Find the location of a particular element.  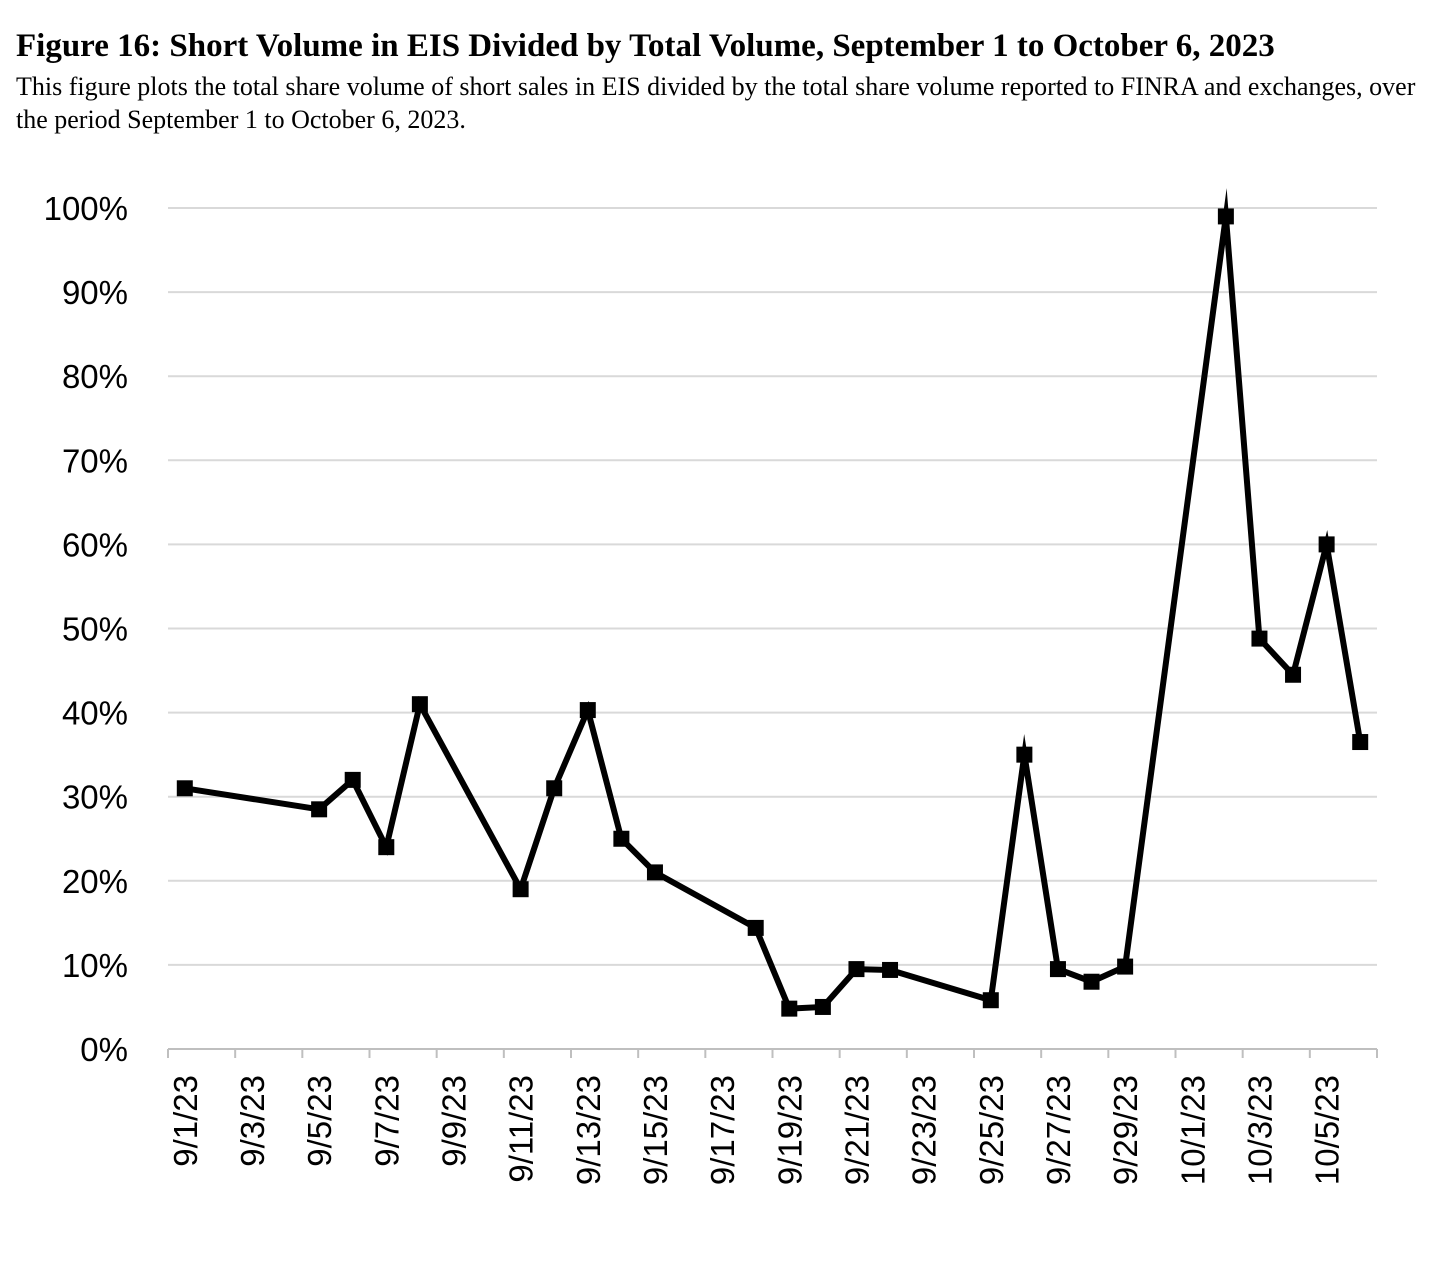

x-tick-label: 9/1/23 is located at coordinates (185, 1121).